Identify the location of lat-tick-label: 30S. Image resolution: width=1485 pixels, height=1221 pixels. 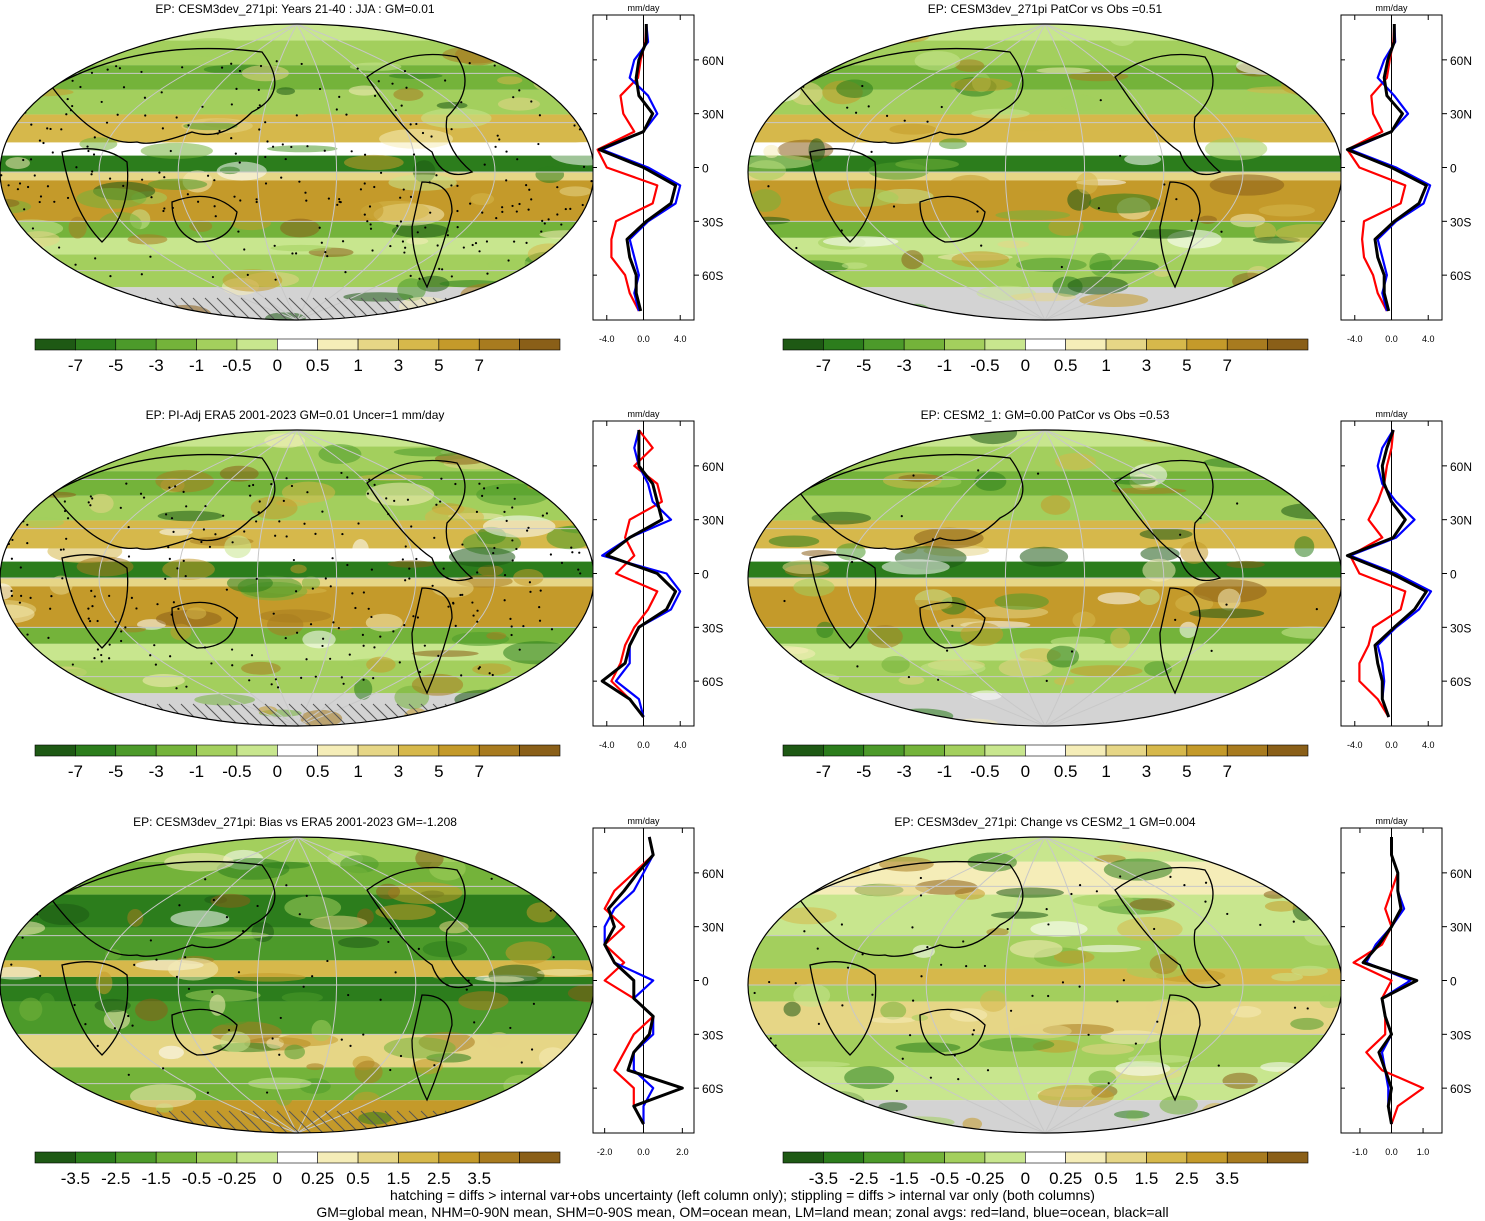
(712, 222).